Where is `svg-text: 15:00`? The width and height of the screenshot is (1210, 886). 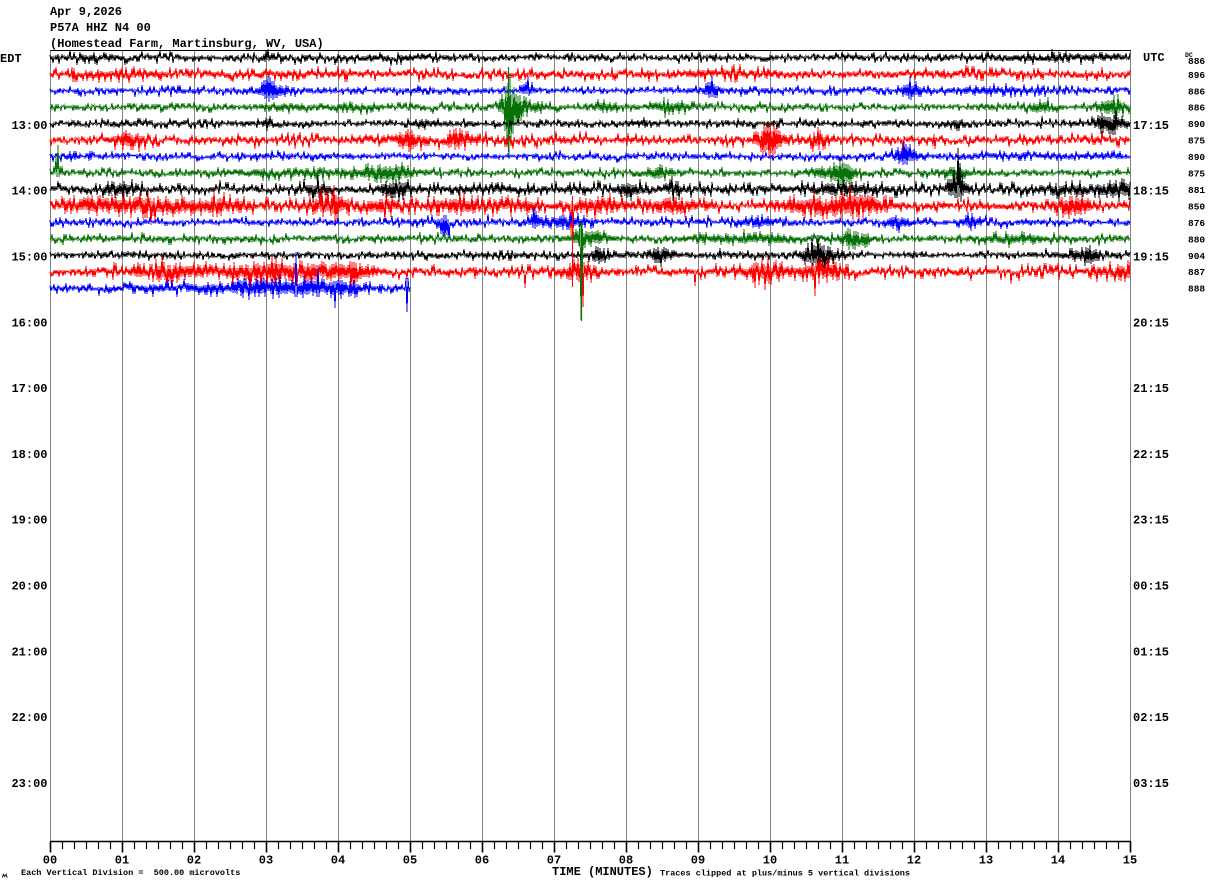
svg-text: 15:00 is located at coordinates (29, 258).